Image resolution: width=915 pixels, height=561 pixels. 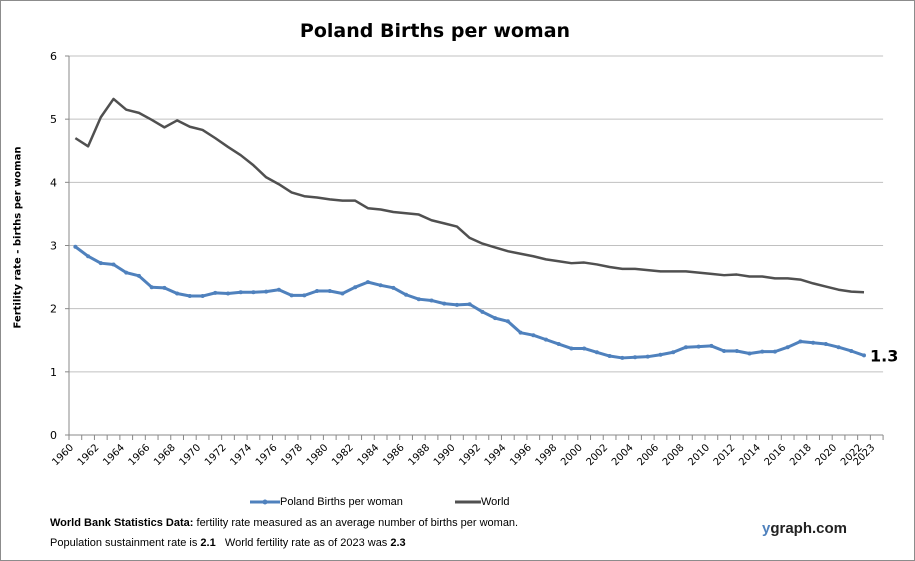 What do you see at coordinates (265, 502) in the screenshot?
I see `legend-swatch-poland` at bounding box center [265, 502].